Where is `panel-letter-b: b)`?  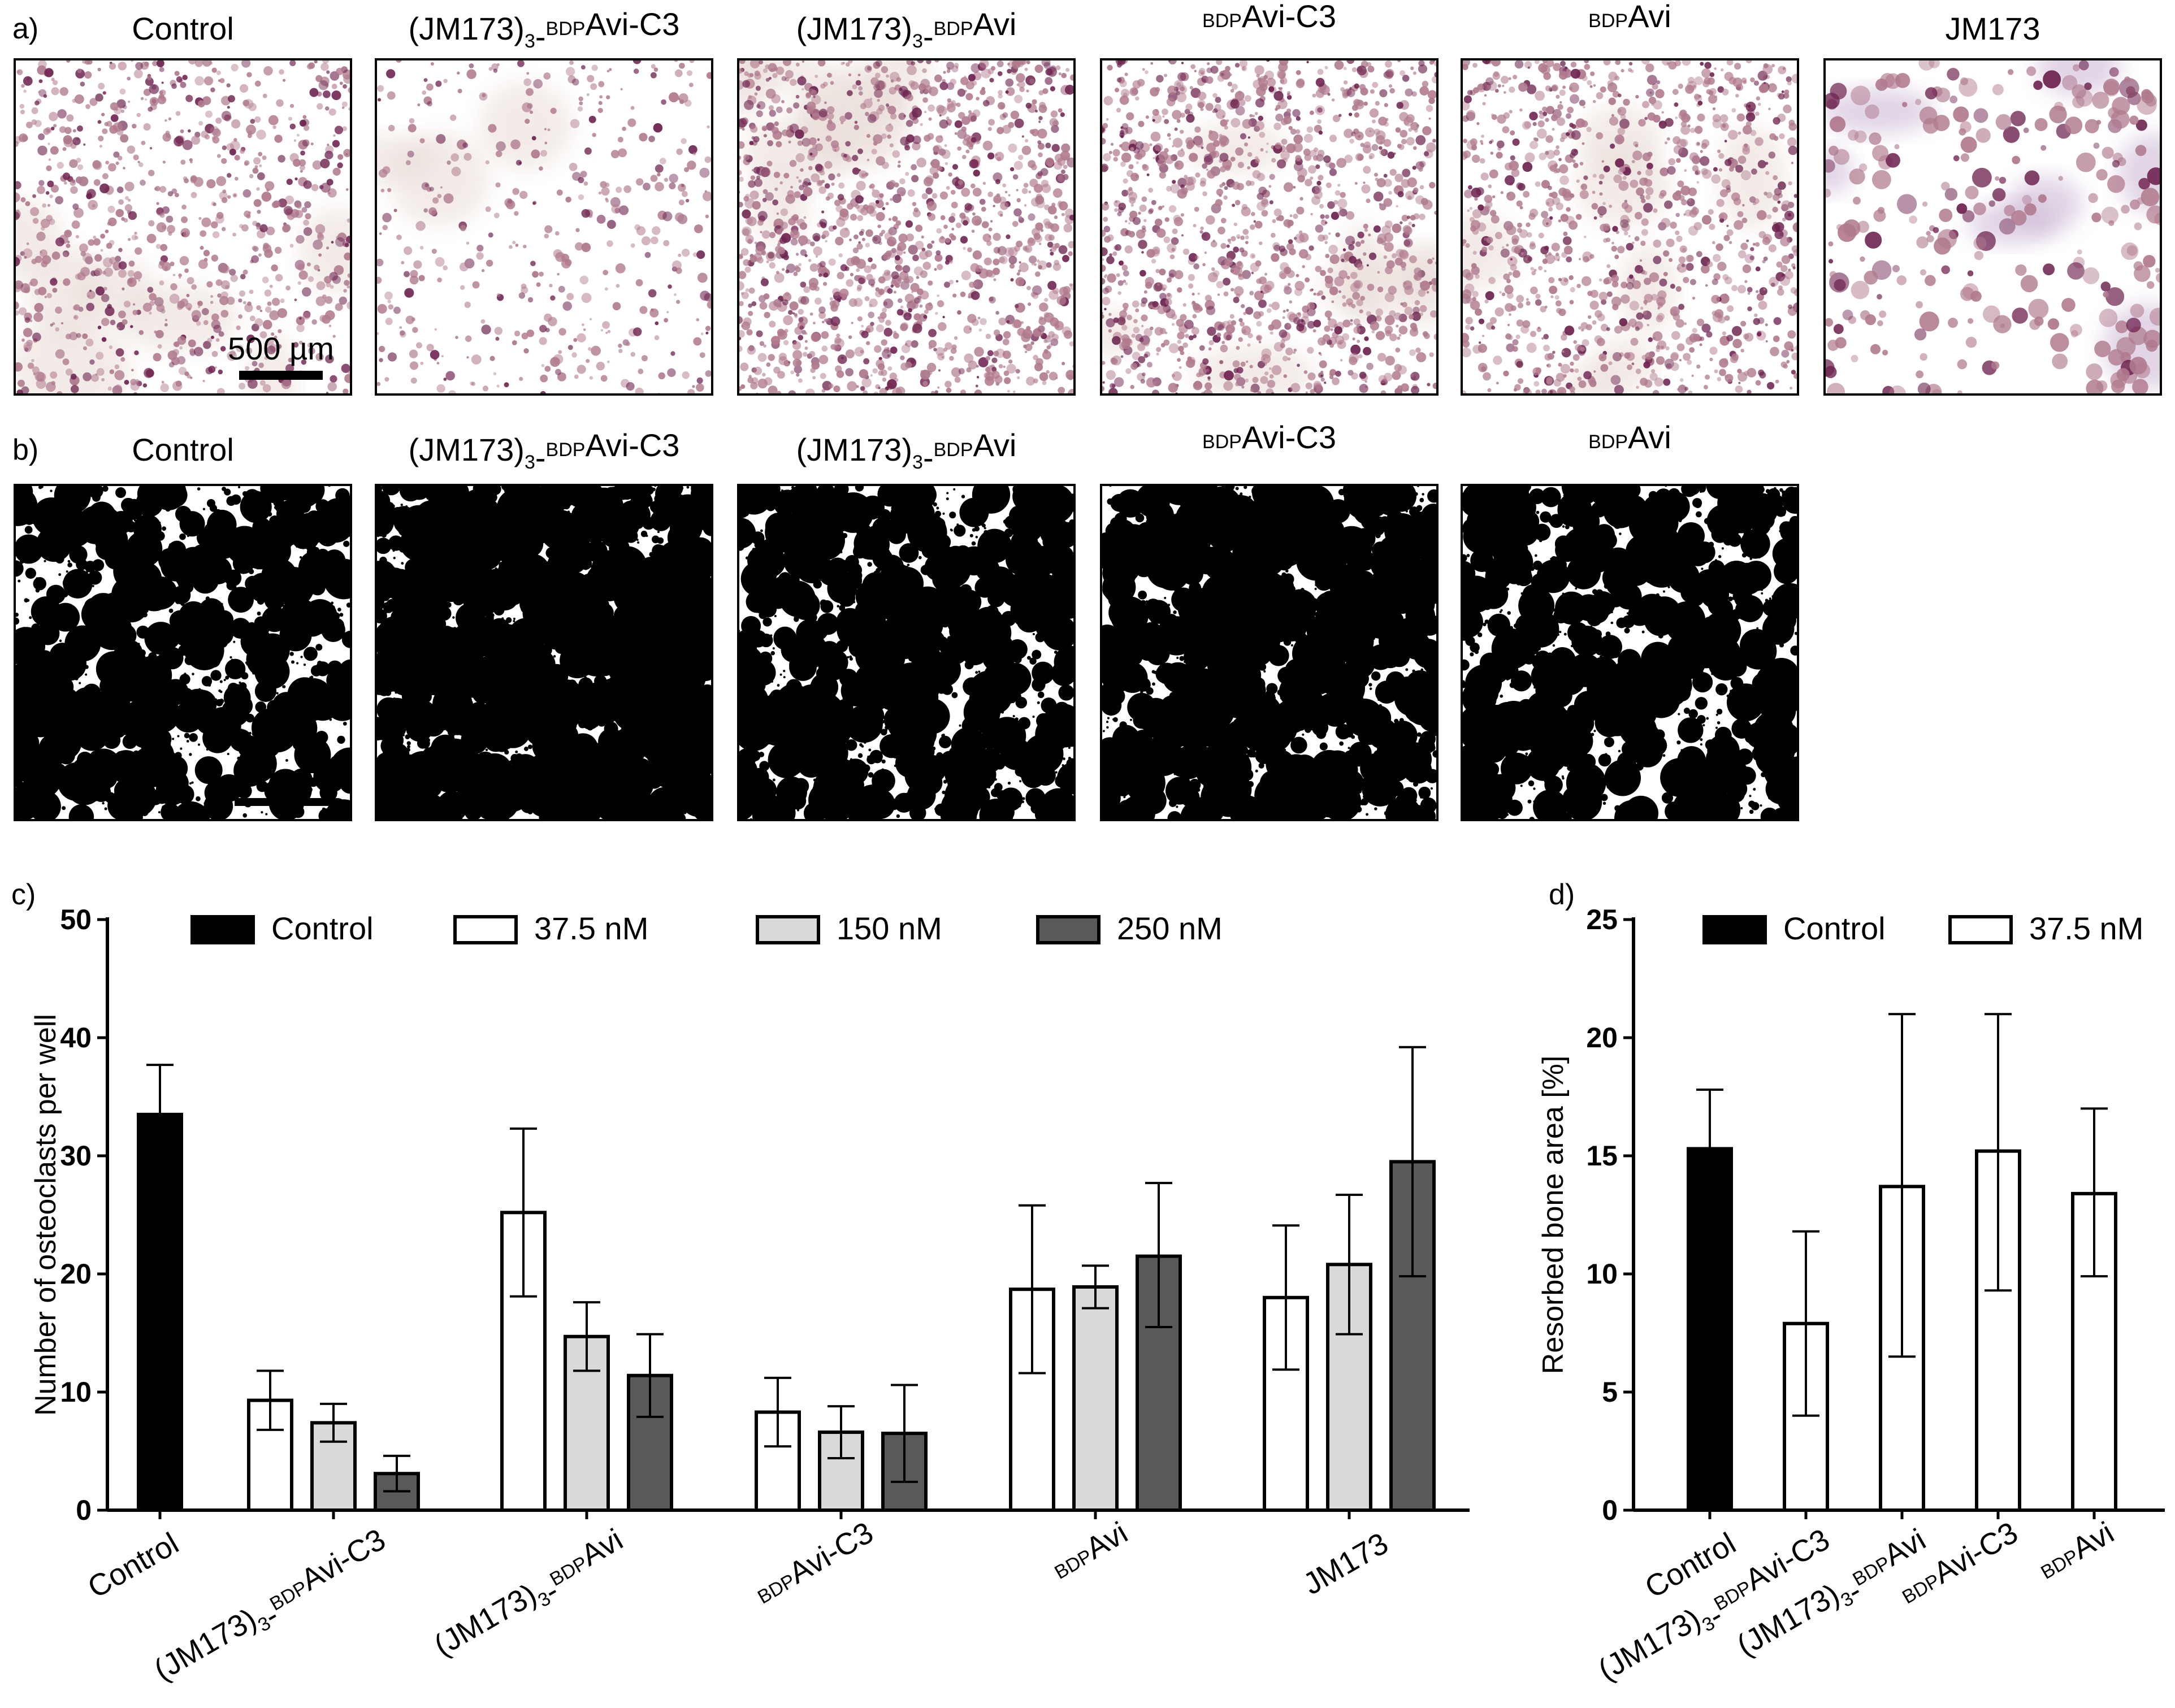 panel-letter-b: b) is located at coordinates (25, 450).